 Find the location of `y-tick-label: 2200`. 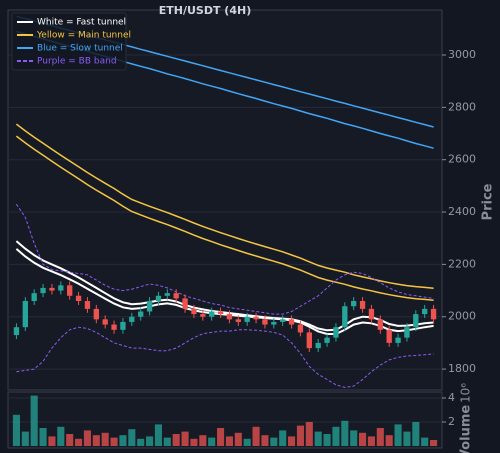

y-tick-label: 2200 is located at coordinates (462, 263).